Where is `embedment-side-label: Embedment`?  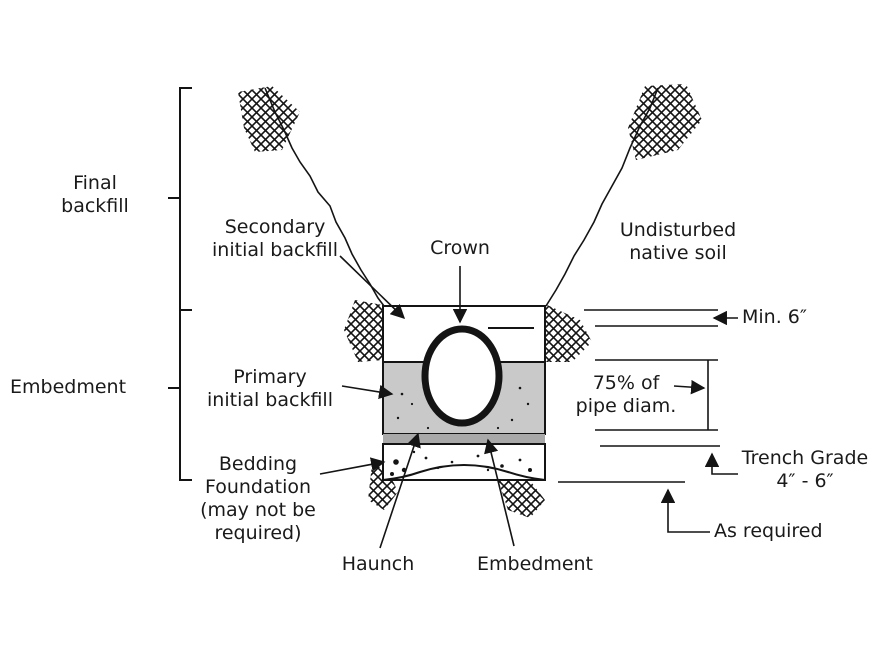 embedment-side-label: Embedment is located at coordinates (68, 387).